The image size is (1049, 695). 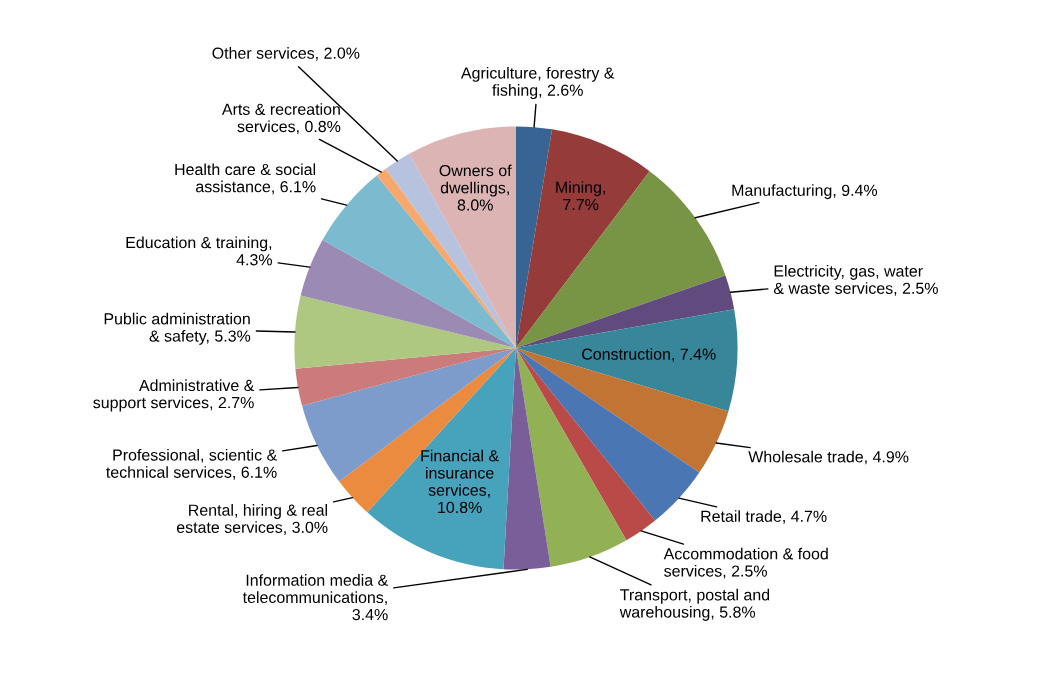 What do you see at coordinates (745, 563) in the screenshot?
I see `slice-label: Accommodation & food services, 2.5%` at bounding box center [745, 563].